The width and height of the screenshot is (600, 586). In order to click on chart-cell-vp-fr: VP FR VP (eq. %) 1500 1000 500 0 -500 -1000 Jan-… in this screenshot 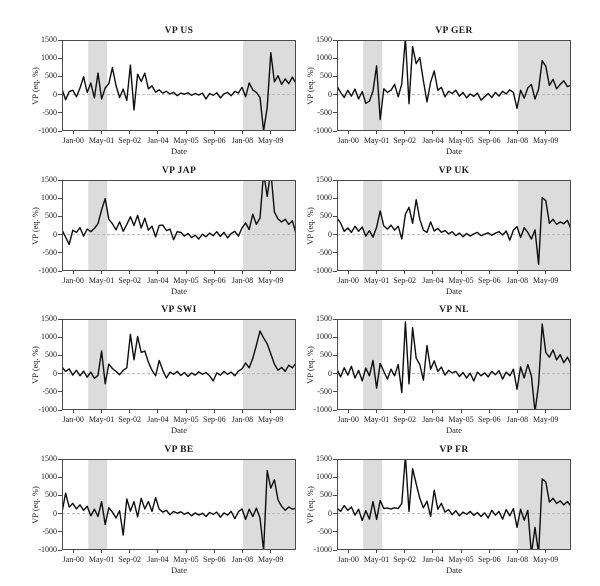, I will do `click(450, 513)`.